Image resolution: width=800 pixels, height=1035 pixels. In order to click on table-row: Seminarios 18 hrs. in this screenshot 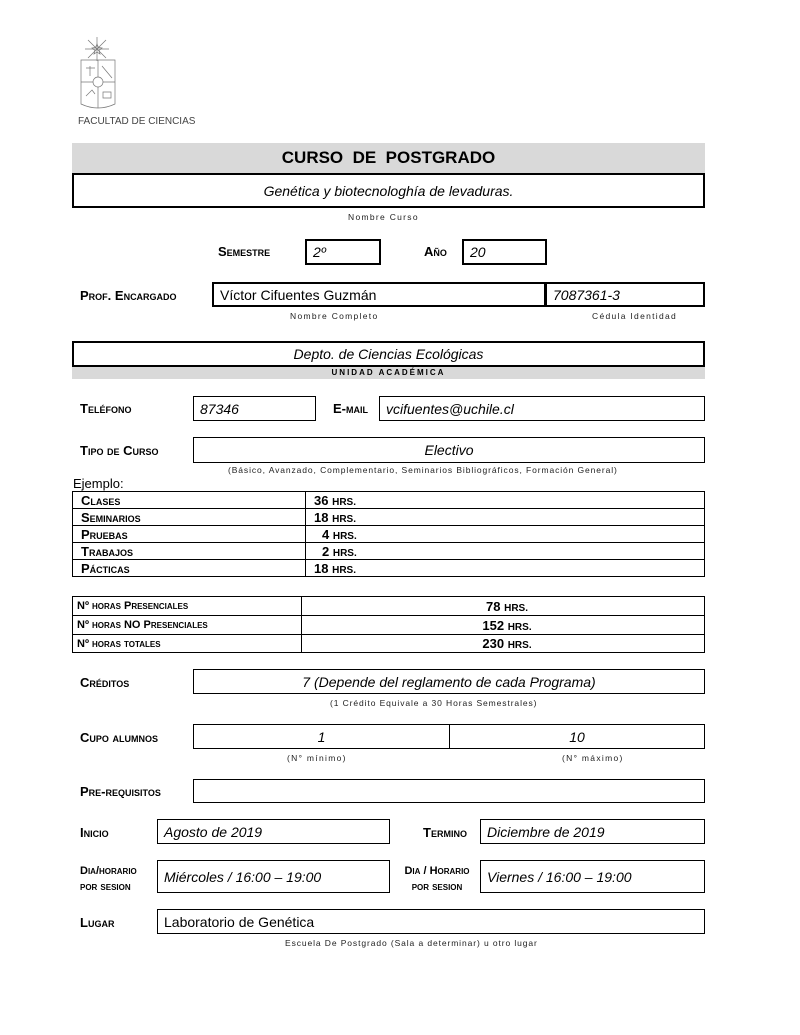, I will do `click(388, 517)`.